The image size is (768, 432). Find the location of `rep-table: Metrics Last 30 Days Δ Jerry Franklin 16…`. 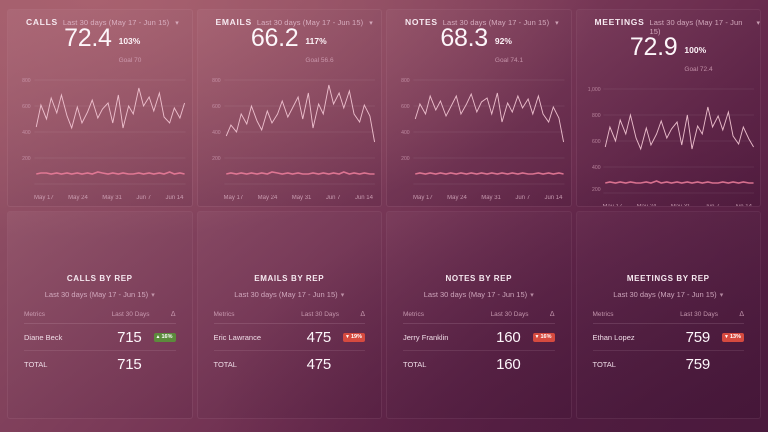

rep-table: Metrics Last 30 Days Δ Jerry Franklin 16… is located at coordinates (479, 344).